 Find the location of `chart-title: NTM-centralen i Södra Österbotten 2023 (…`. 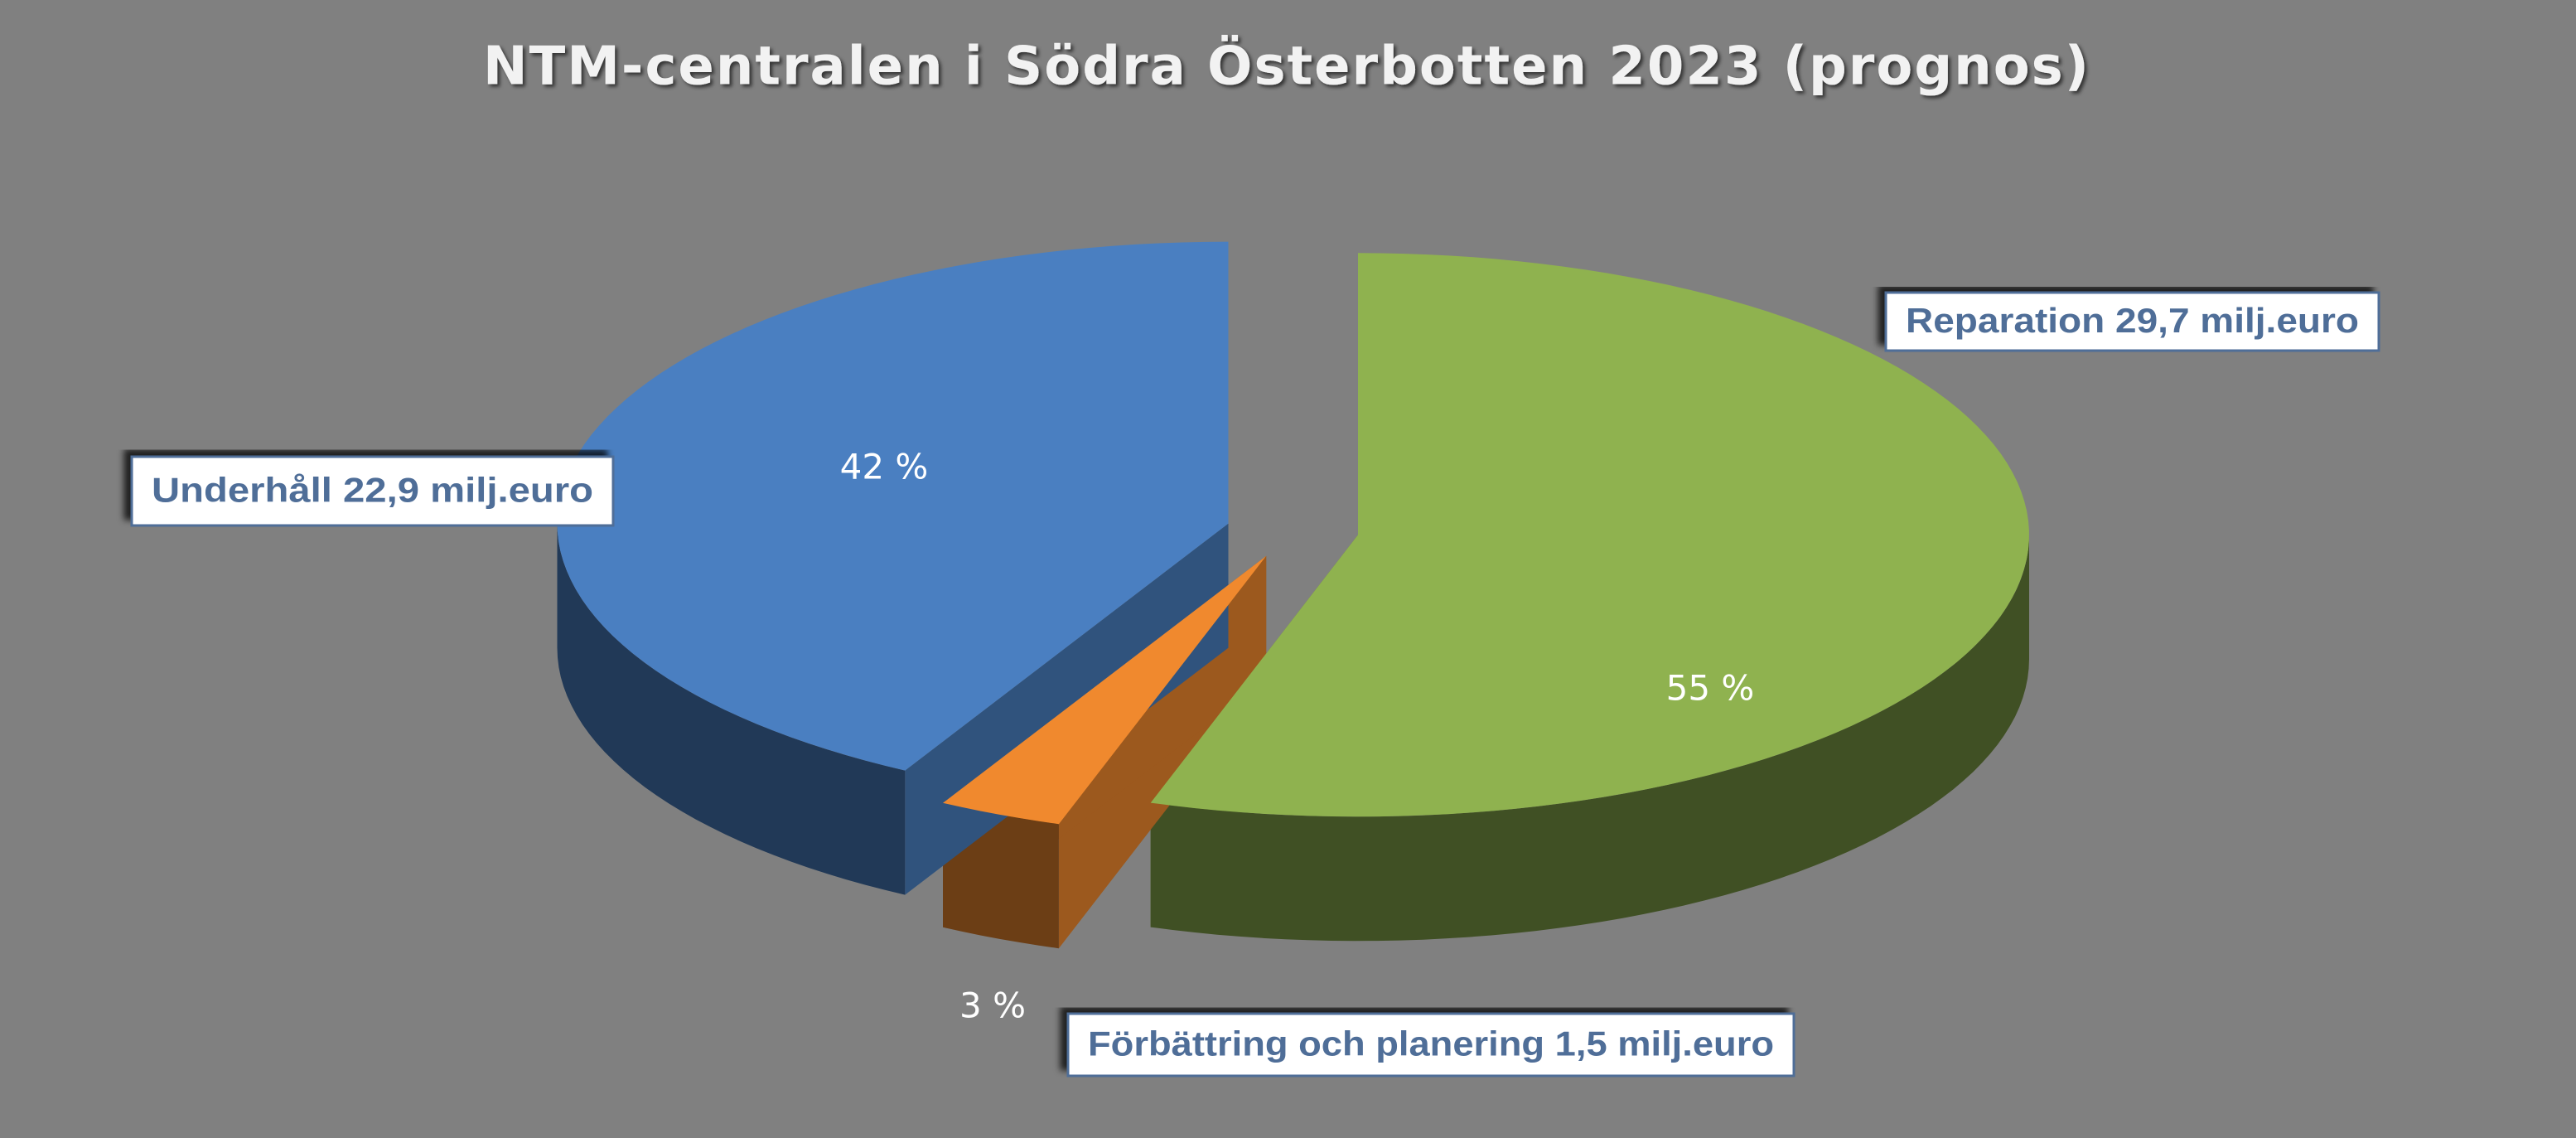

chart-title: NTM-centralen i Södra Österbotten 2023 (… is located at coordinates (1286, 66).